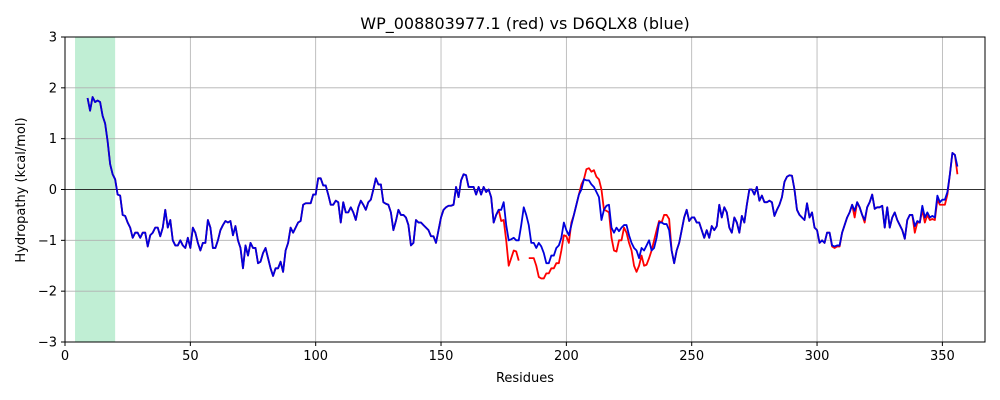  What do you see at coordinates (47, 241) in the screenshot?
I see `y-tick-label: −1` at bounding box center [47, 241].